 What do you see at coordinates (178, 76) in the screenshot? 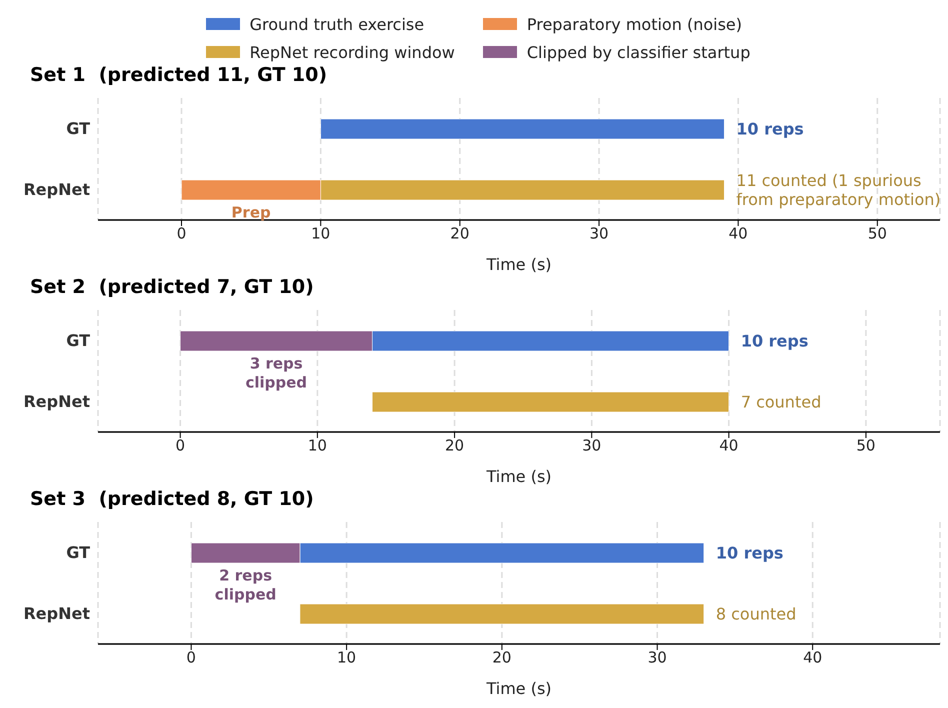
I see `chart-title: Set 1 (predicted 11, GT 10)` at bounding box center [178, 76].